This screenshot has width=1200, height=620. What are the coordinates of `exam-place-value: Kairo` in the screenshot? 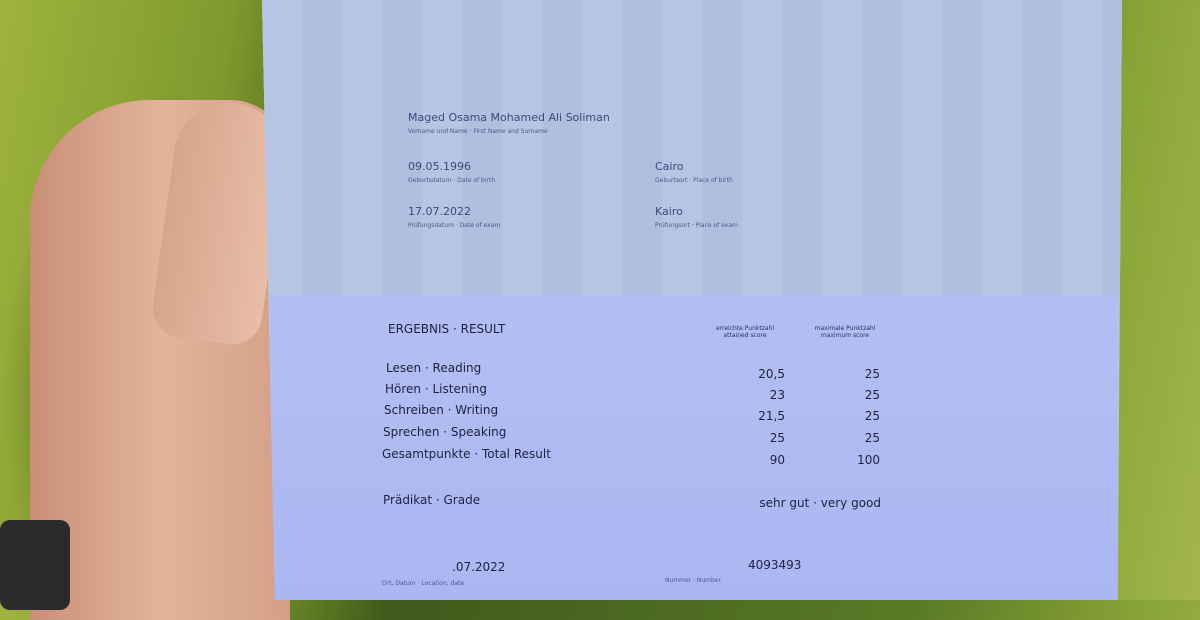 It's located at (669, 211).